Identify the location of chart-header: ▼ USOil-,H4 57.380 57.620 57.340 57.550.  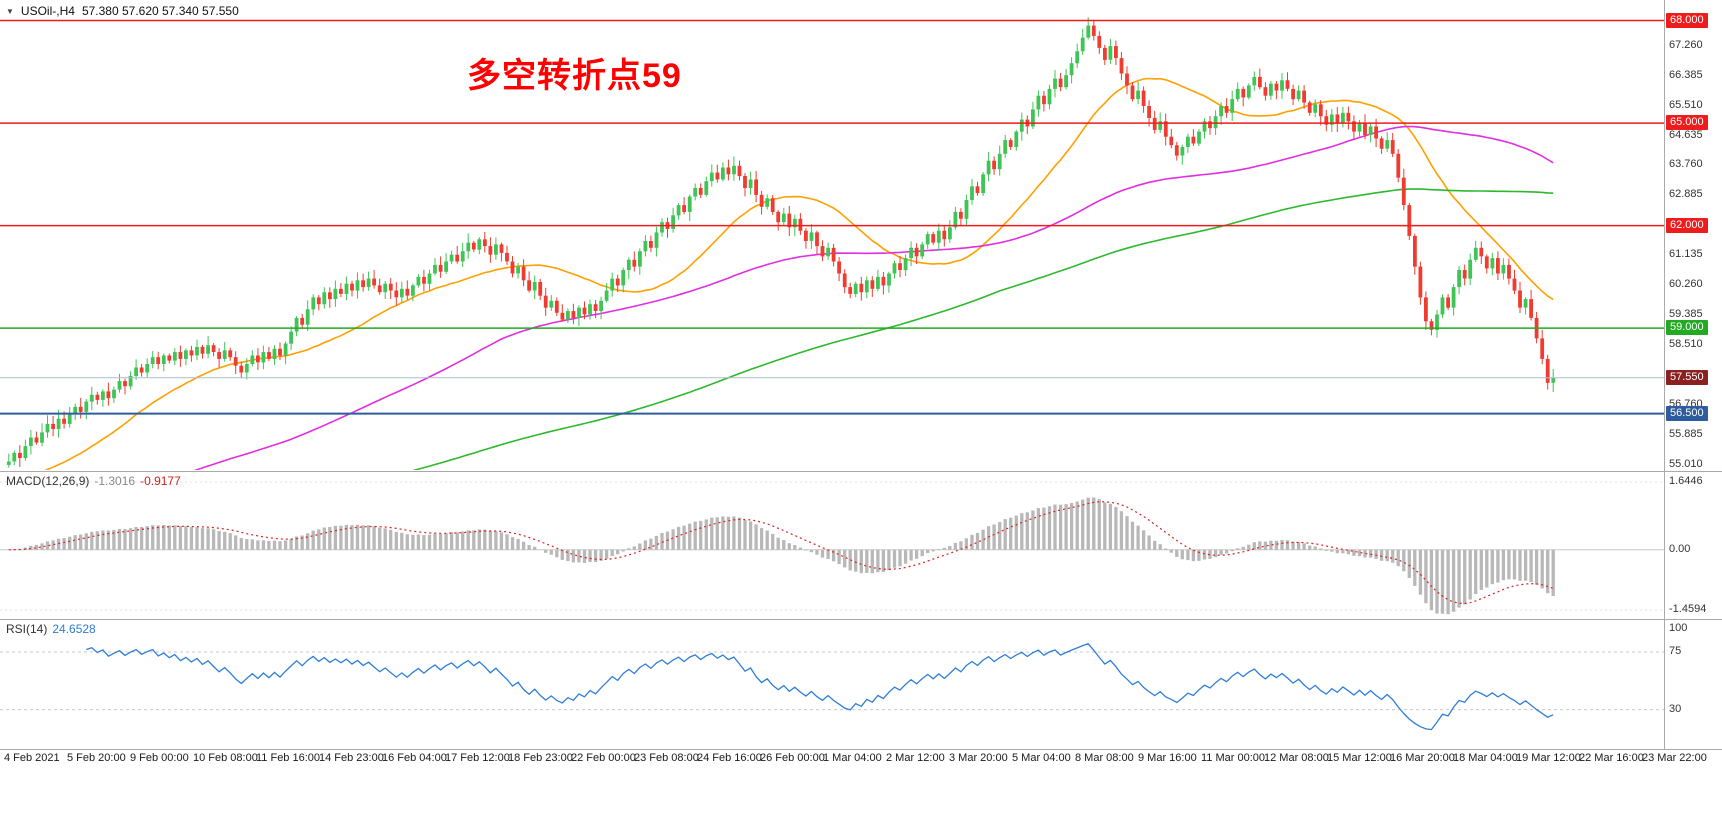
(122, 11).